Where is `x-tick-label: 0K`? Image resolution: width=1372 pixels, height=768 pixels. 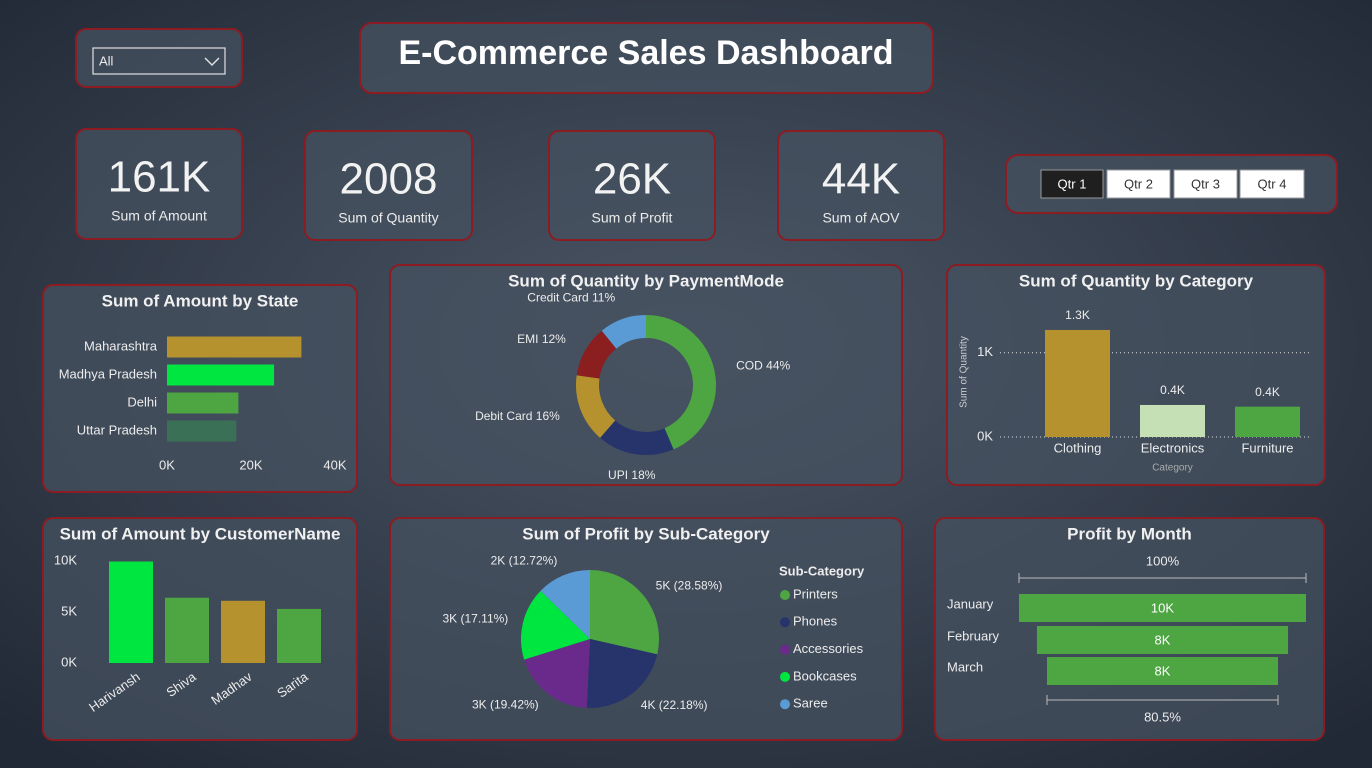
x-tick-label: 0K is located at coordinates (167, 464).